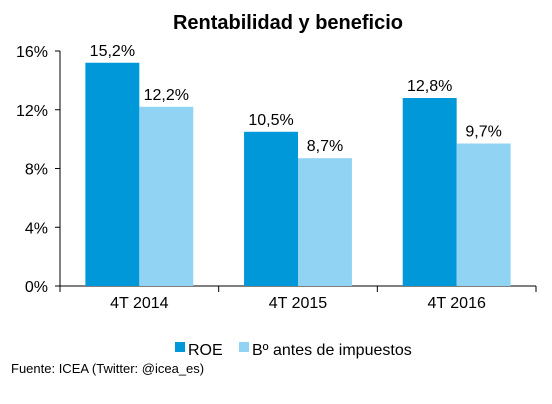  I want to click on legend-swatch-roe, so click(180, 347).